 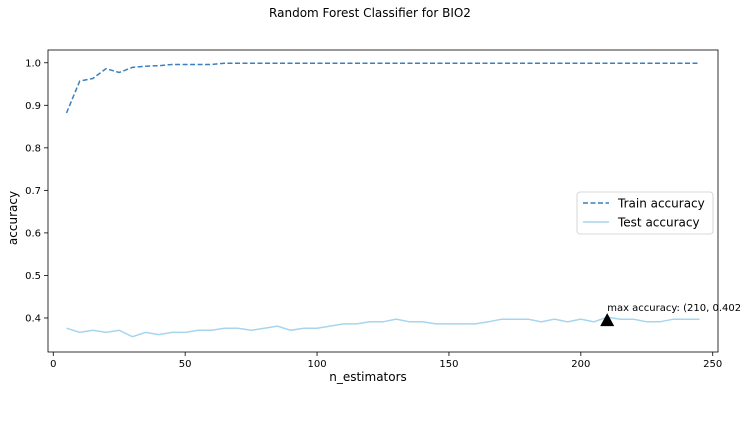 I want to click on y-tick-label: 0.4, so click(x=33, y=318).